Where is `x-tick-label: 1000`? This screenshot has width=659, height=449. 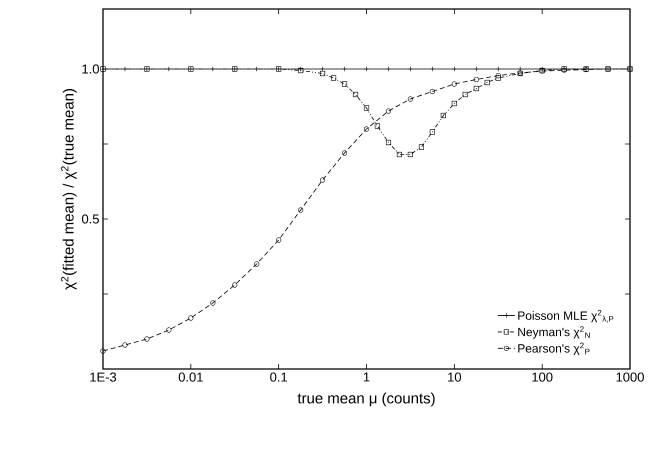
x-tick-label: 1000 is located at coordinates (630, 377).